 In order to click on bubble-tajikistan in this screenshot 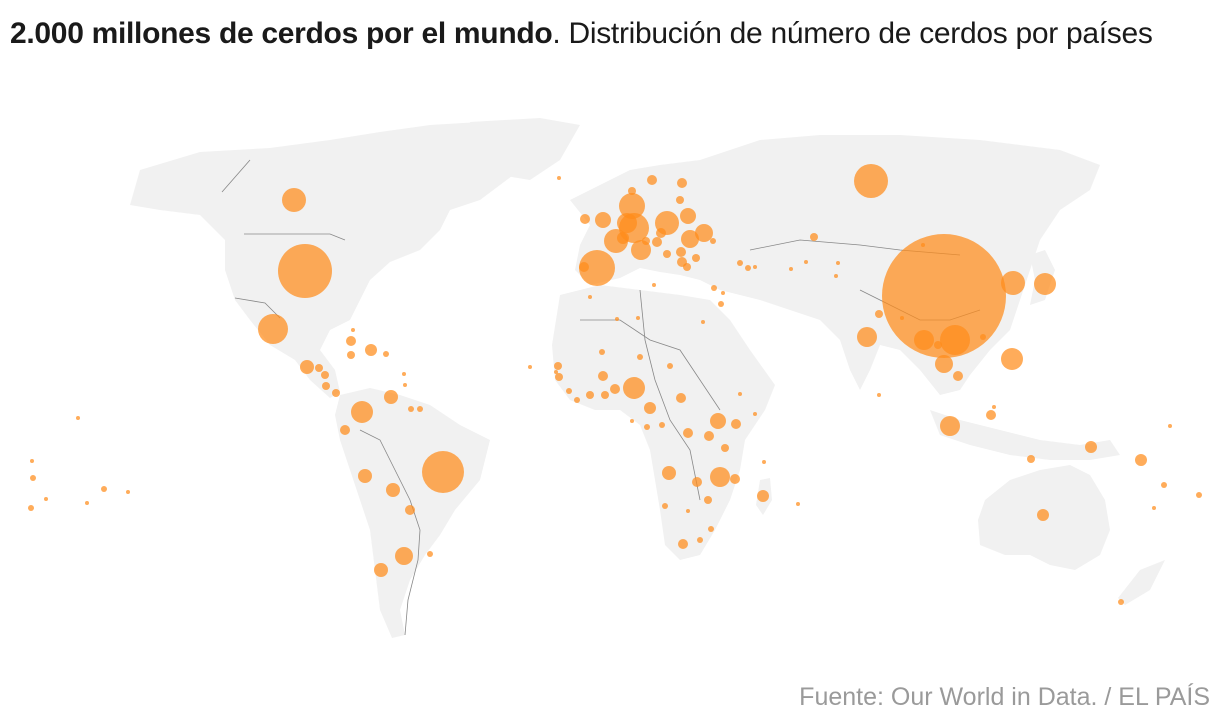, I will do `click(836, 276)`.